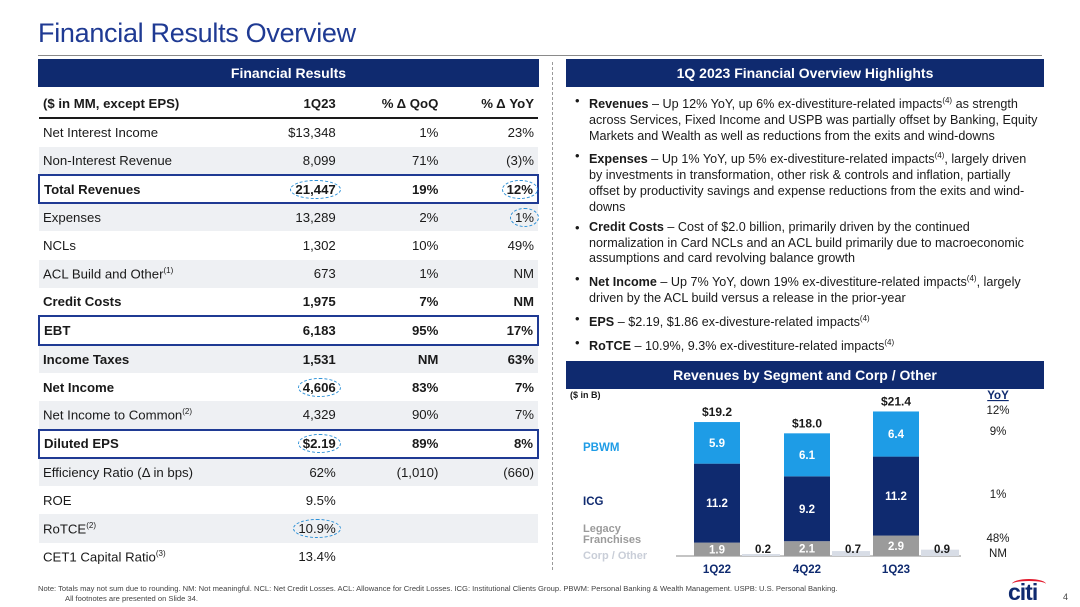 This screenshot has height=607, width=1080. Describe the element at coordinates (131, 598) in the screenshot. I see `footnote-line-2: All footnotes are presented on Slide 34.` at that location.